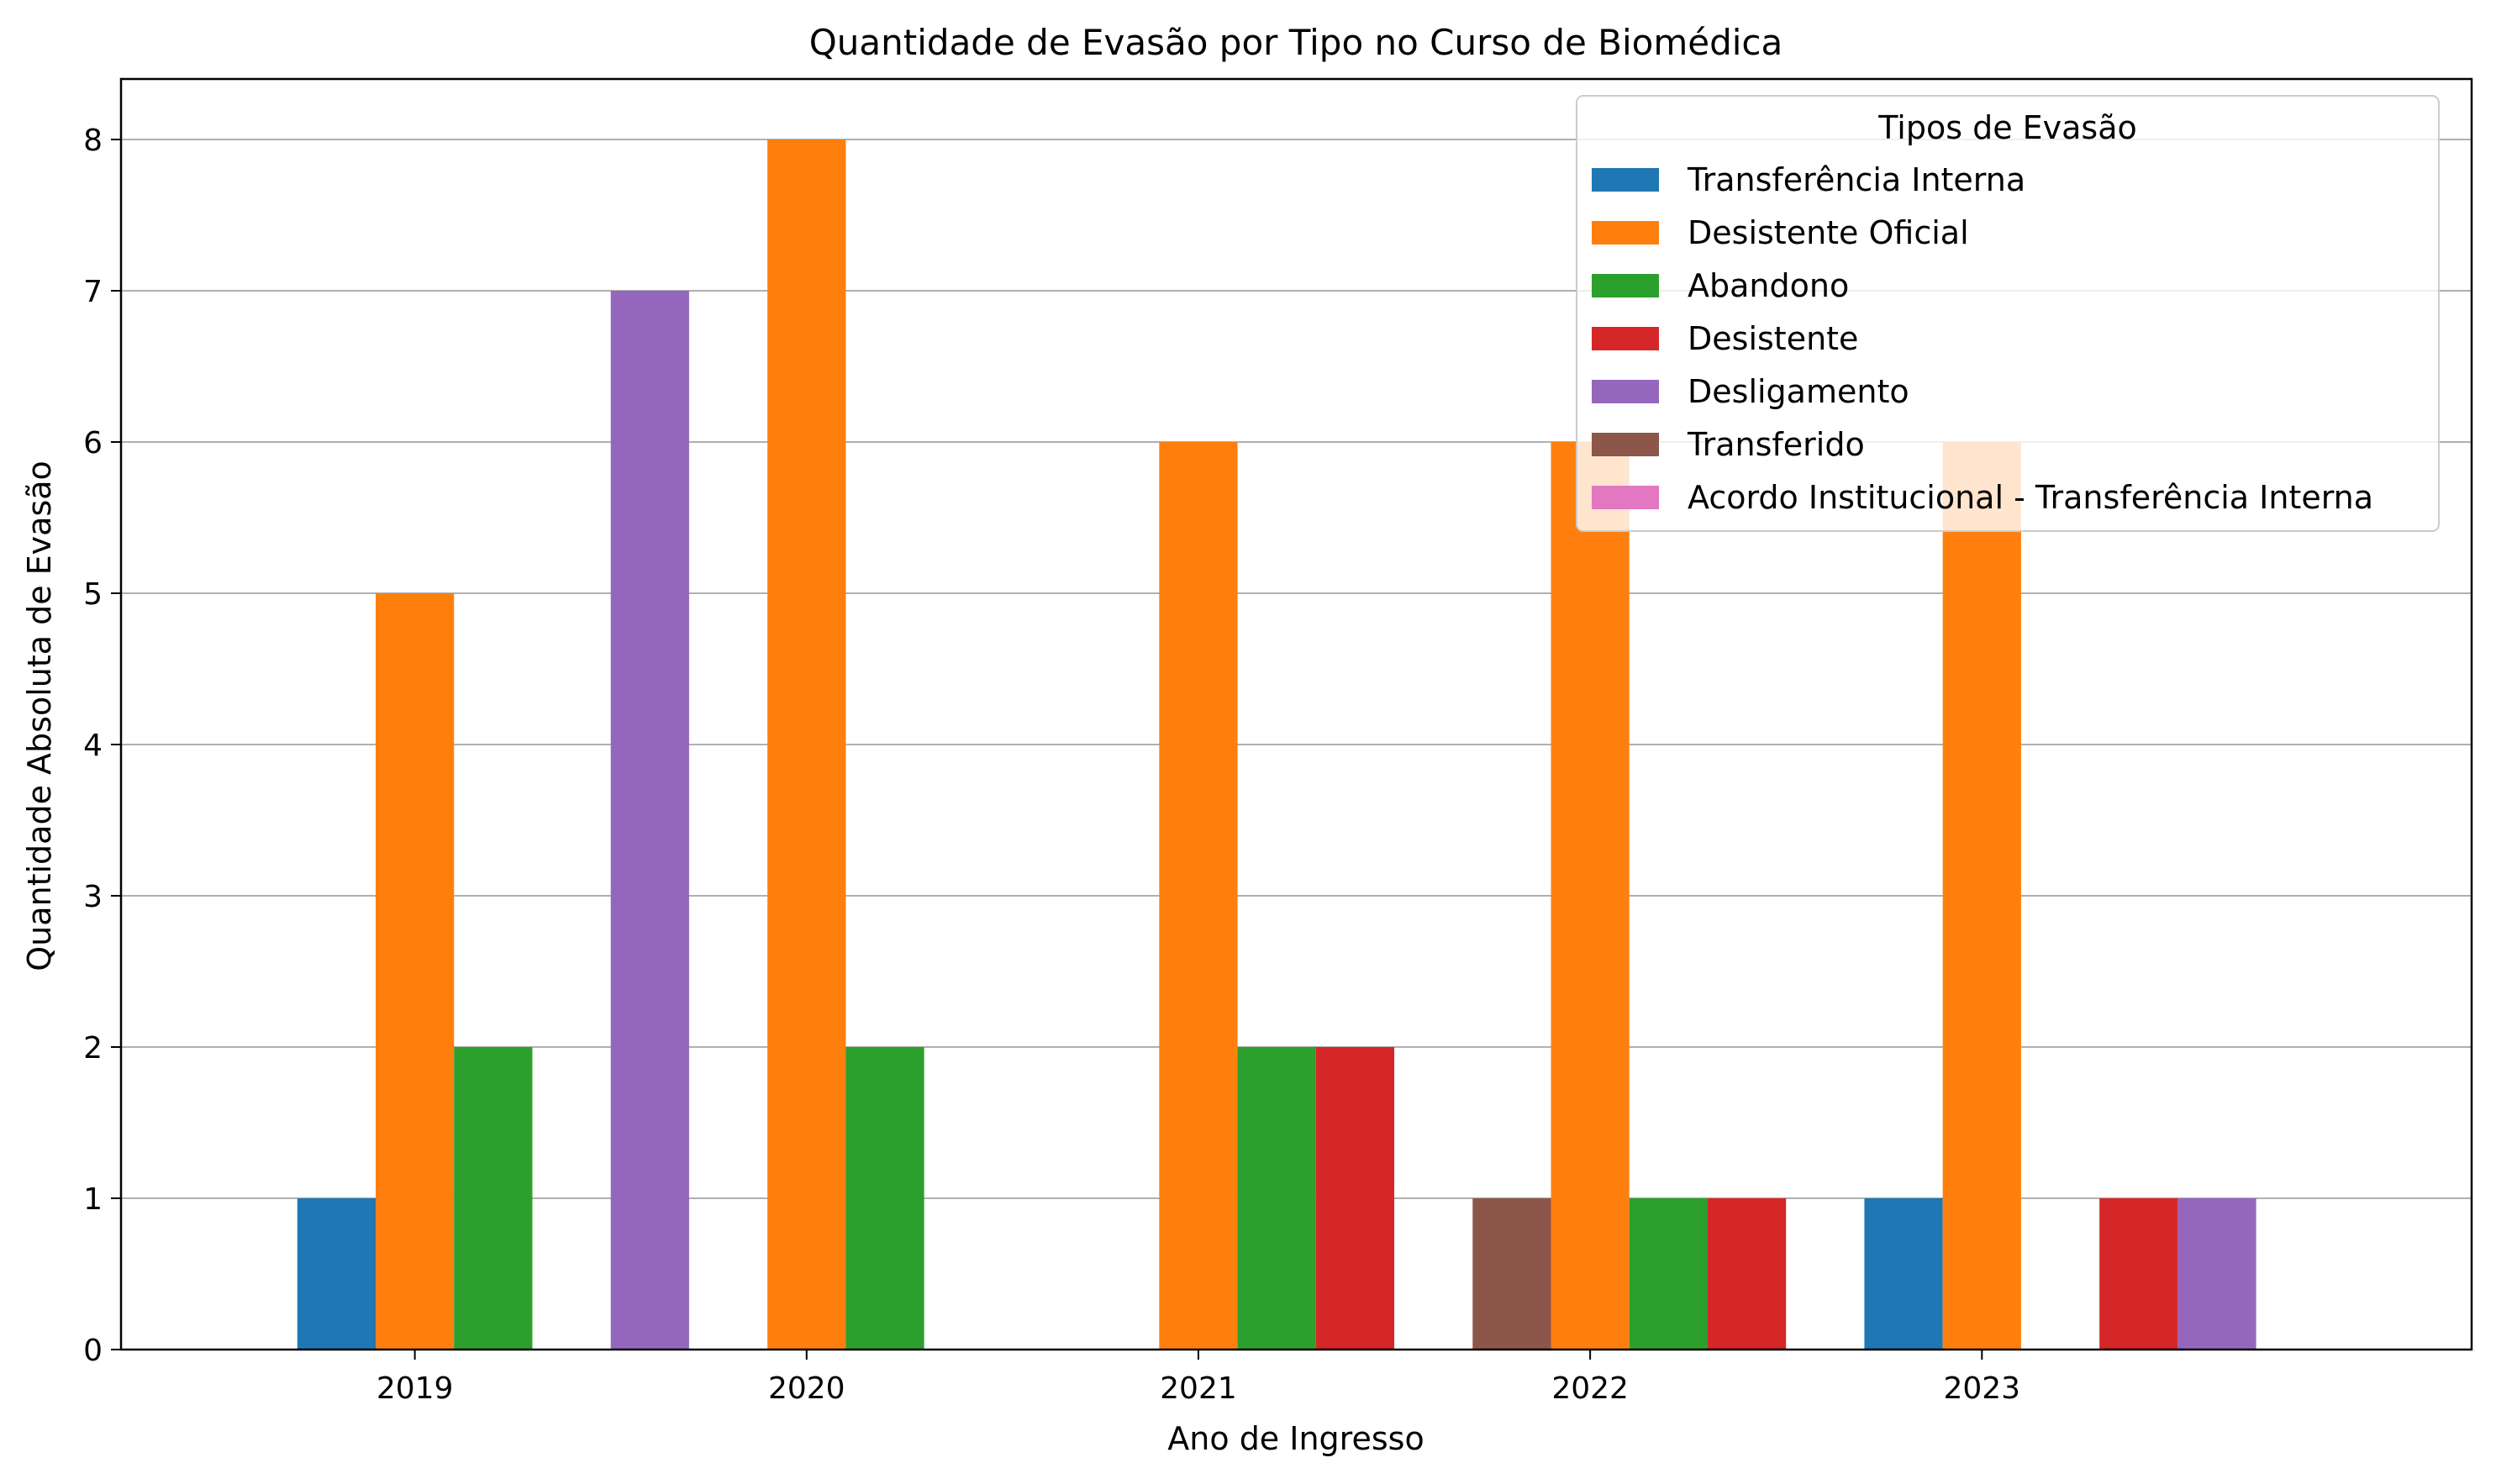 This screenshot has height=1484, width=2496. Describe the element at coordinates (1769, 285) in the screenshot. I see `legend-label: Abandono` at that location.